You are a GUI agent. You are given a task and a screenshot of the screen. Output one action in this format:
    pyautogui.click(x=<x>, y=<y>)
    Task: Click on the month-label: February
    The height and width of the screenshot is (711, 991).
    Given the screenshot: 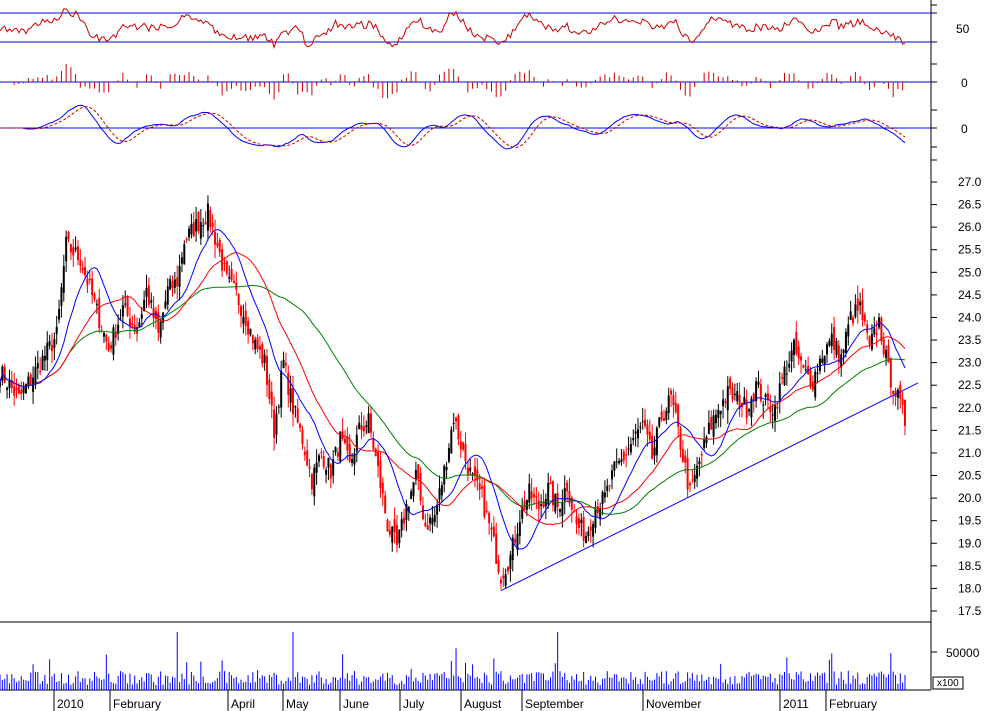 What is the action you would take?
    pyautogui.click(x=137, y=704)
    